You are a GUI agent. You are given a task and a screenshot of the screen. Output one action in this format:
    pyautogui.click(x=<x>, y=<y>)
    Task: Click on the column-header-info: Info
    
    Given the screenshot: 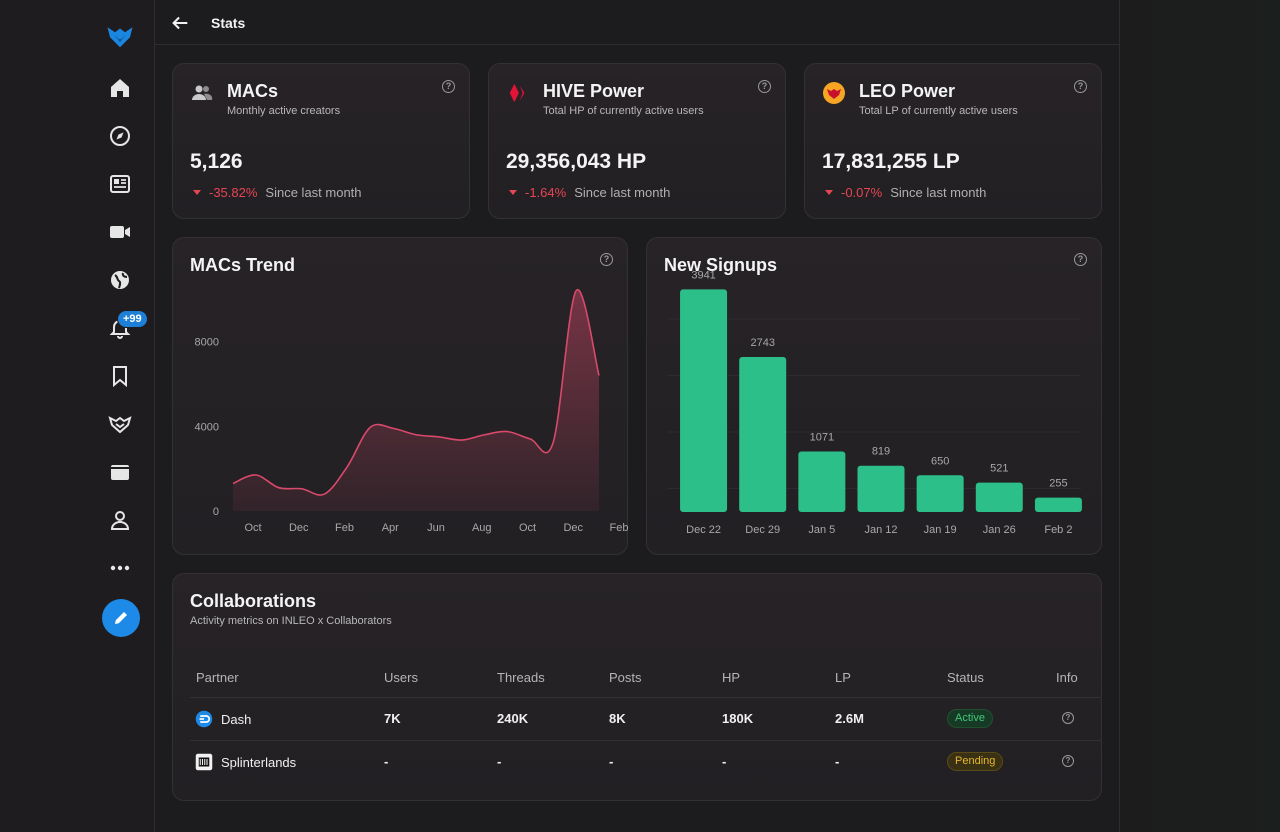 What is the action you would take?
    pyautogui.click(x=1067, y=677)
    